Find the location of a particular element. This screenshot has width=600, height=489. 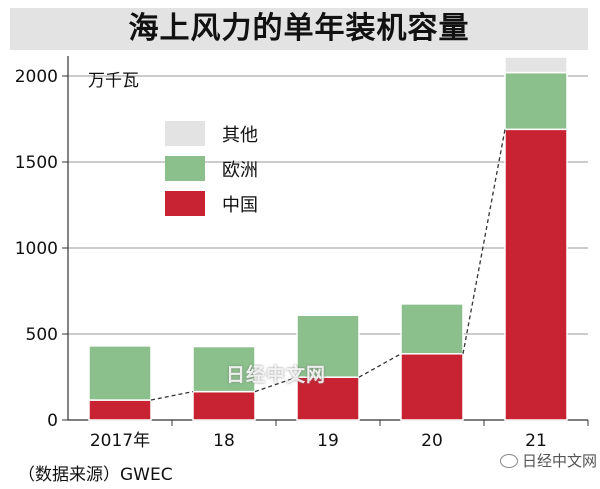

account-name: 日经中文网 is located at coordinates (560, 461).